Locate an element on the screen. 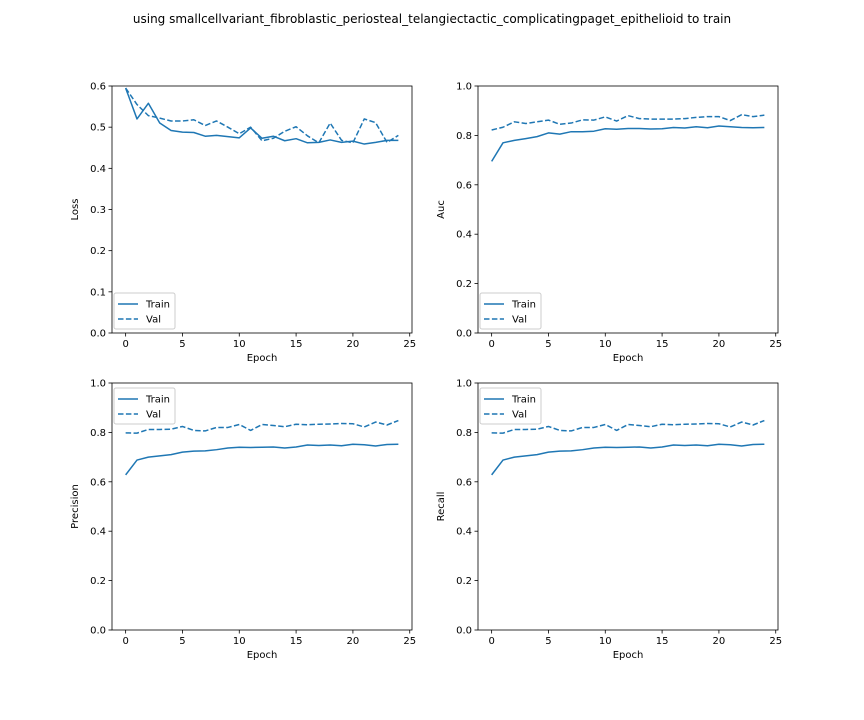 This screenshot has height=720, width=864. y-axis-label: Recall is located at coordinates (441, 507).